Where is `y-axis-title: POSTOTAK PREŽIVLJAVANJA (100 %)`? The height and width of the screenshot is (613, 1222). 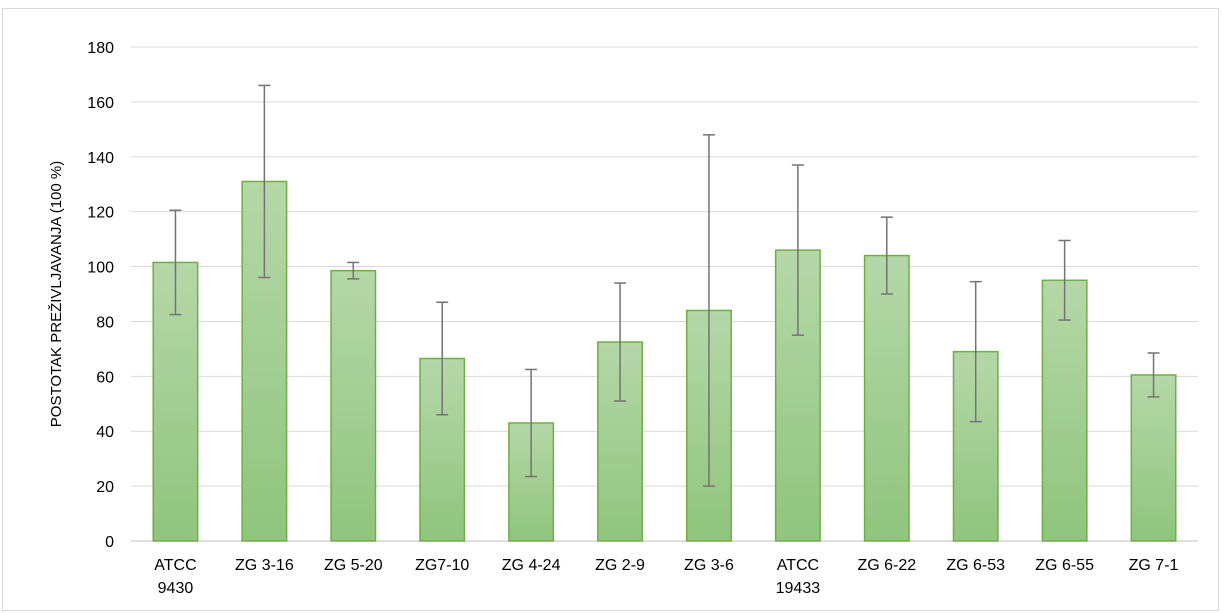
y-axis-title: POSTOTAK PREŽIVLJAVANJA (100 %) is located at coordinates (56, 294).